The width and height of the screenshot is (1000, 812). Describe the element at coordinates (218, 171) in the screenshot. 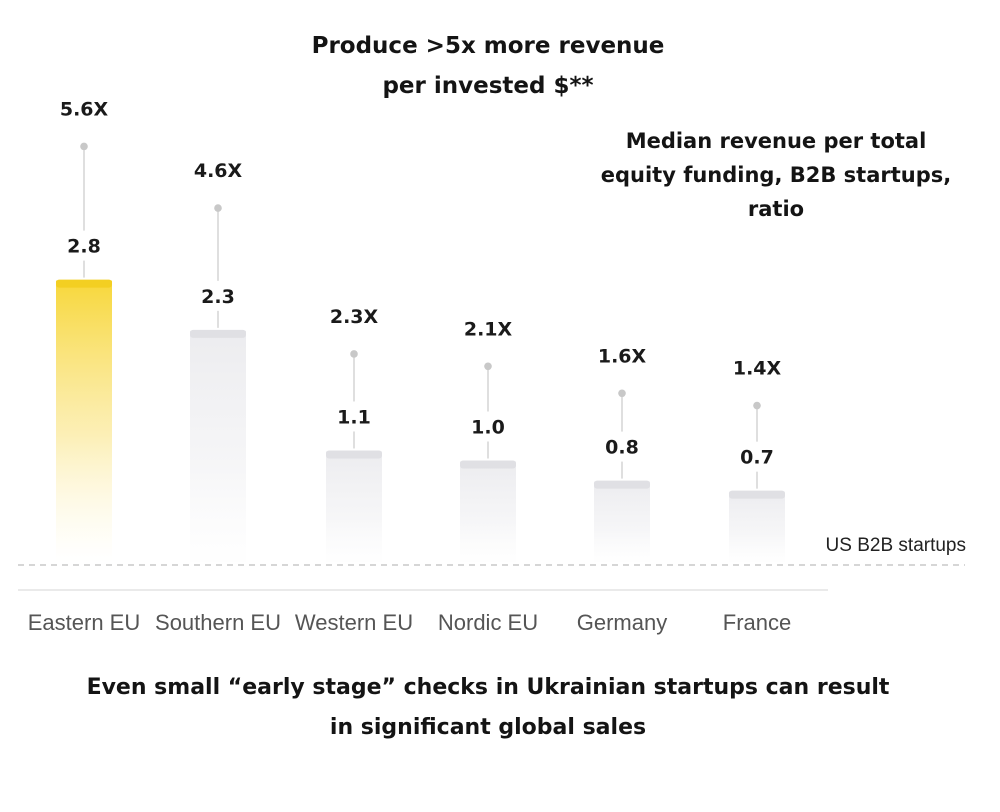

I see `multiplier-label: 4.6X` at that location.